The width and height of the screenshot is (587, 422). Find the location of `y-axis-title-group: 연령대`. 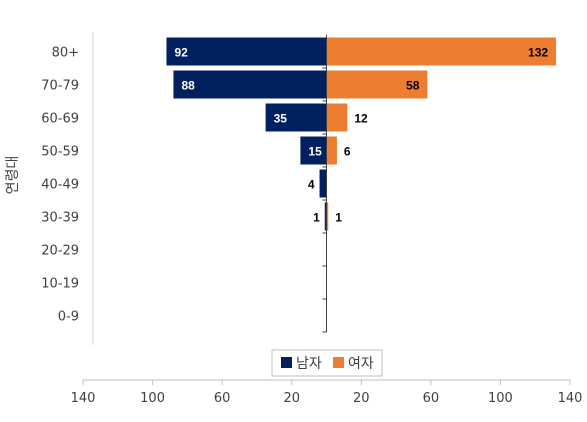

y-axis-title-group: 연령대 is located at coordinates (13, 175).